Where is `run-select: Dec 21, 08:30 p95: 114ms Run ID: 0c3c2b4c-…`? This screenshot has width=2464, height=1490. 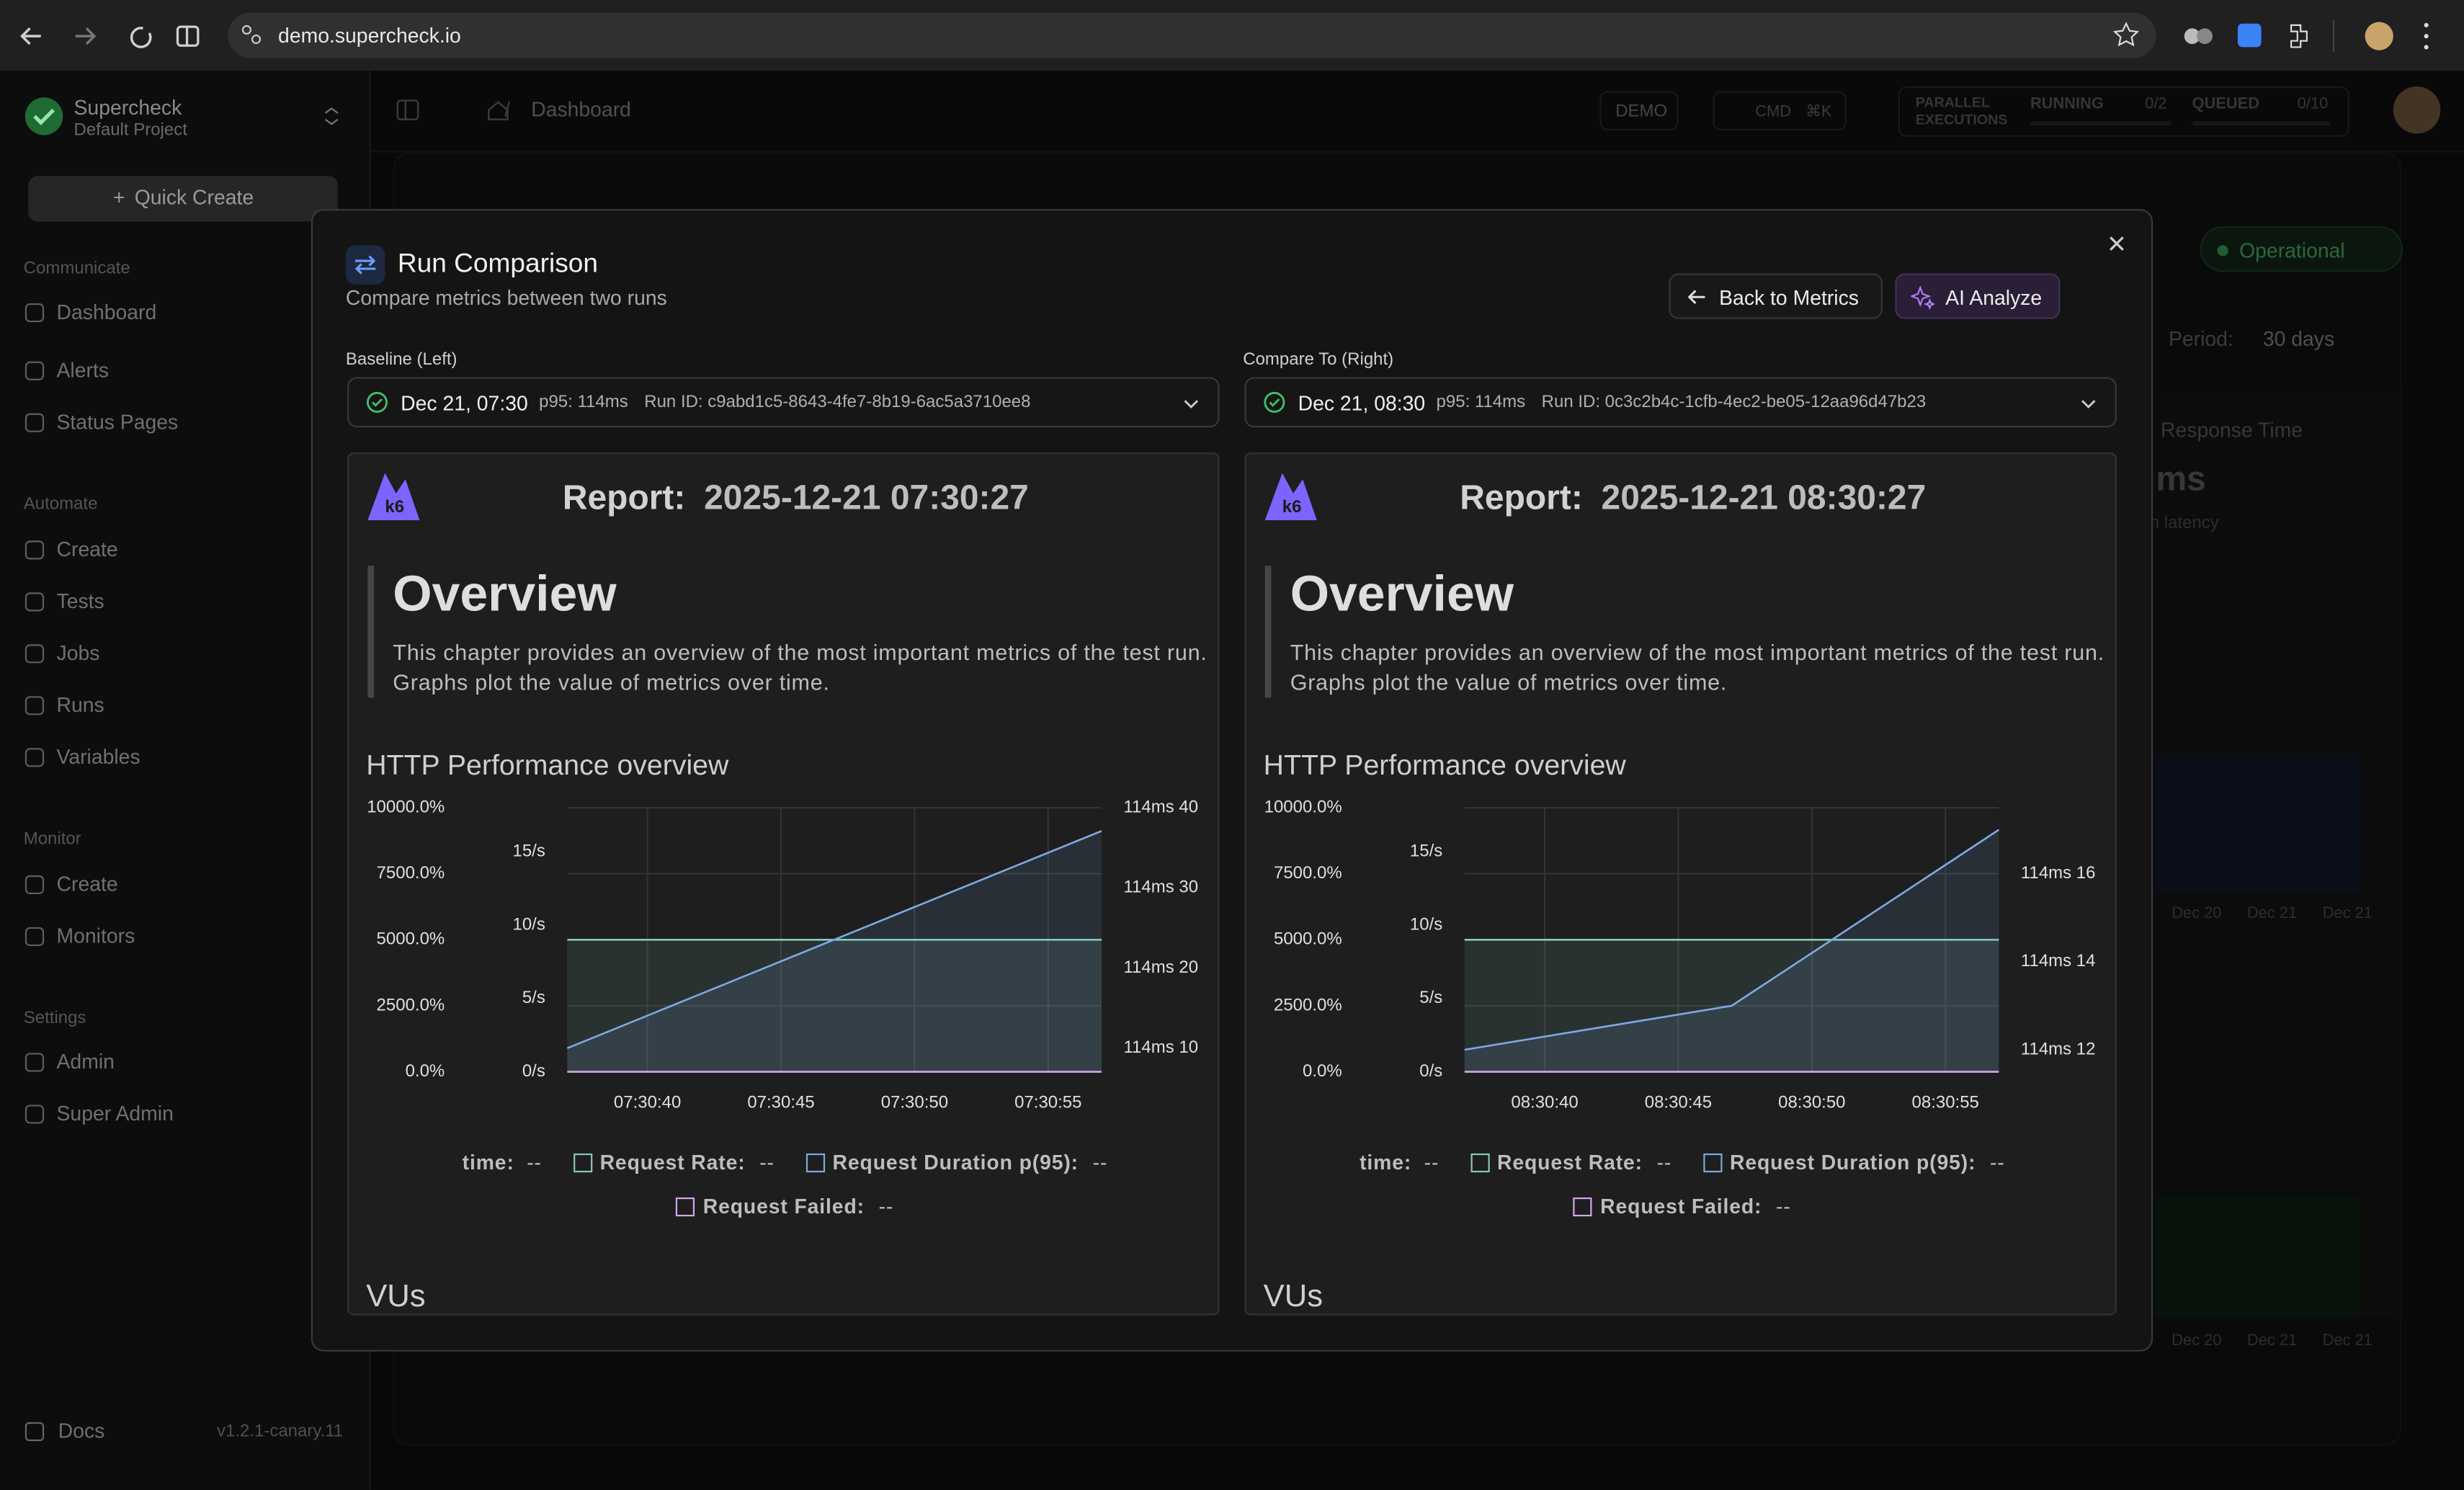
run-select: Dec 21, 08:30 p95: 114ms Run ID: 0c3c2b4c-… is located at coordinates (1680, 402).